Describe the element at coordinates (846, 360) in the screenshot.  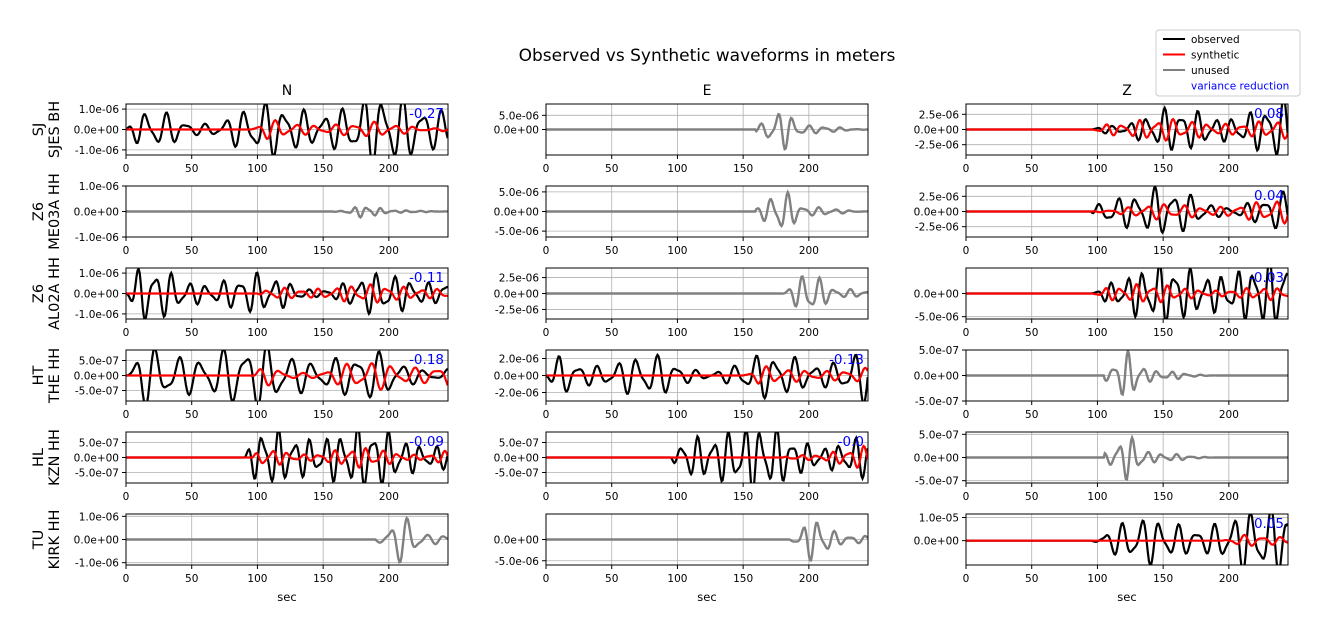
I see `variance-reduction-value: -0.13` at that location.